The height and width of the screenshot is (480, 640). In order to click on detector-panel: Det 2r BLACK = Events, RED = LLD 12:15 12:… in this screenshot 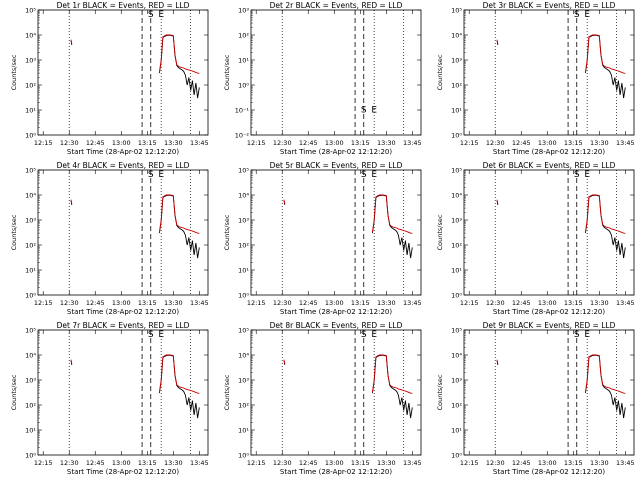, I will do `click(319, 80)`.